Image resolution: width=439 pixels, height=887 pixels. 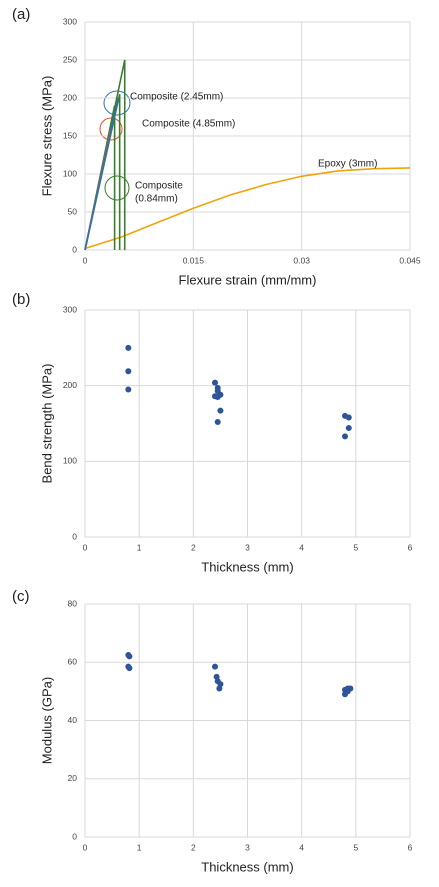 I want to click on y-tick-label: 20, so click(x=73, y=778).